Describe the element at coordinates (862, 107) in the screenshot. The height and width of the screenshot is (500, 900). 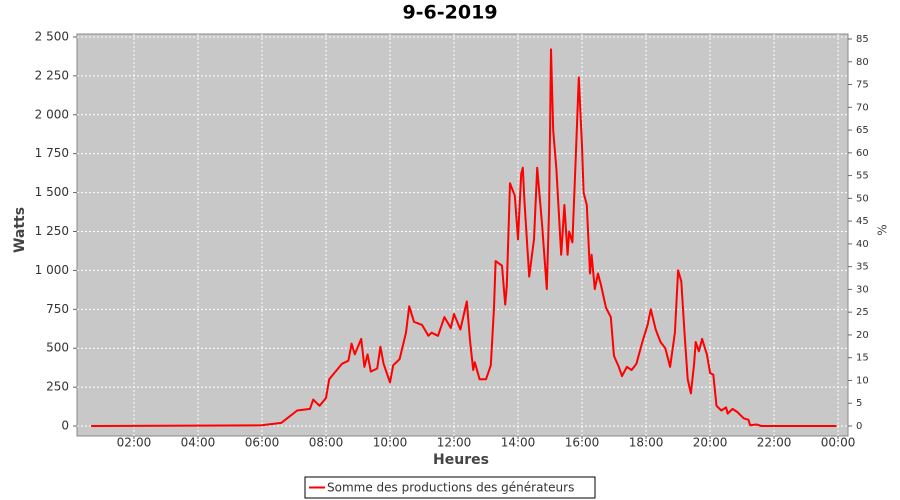
I see `y2-tick-label: 70` at that location.